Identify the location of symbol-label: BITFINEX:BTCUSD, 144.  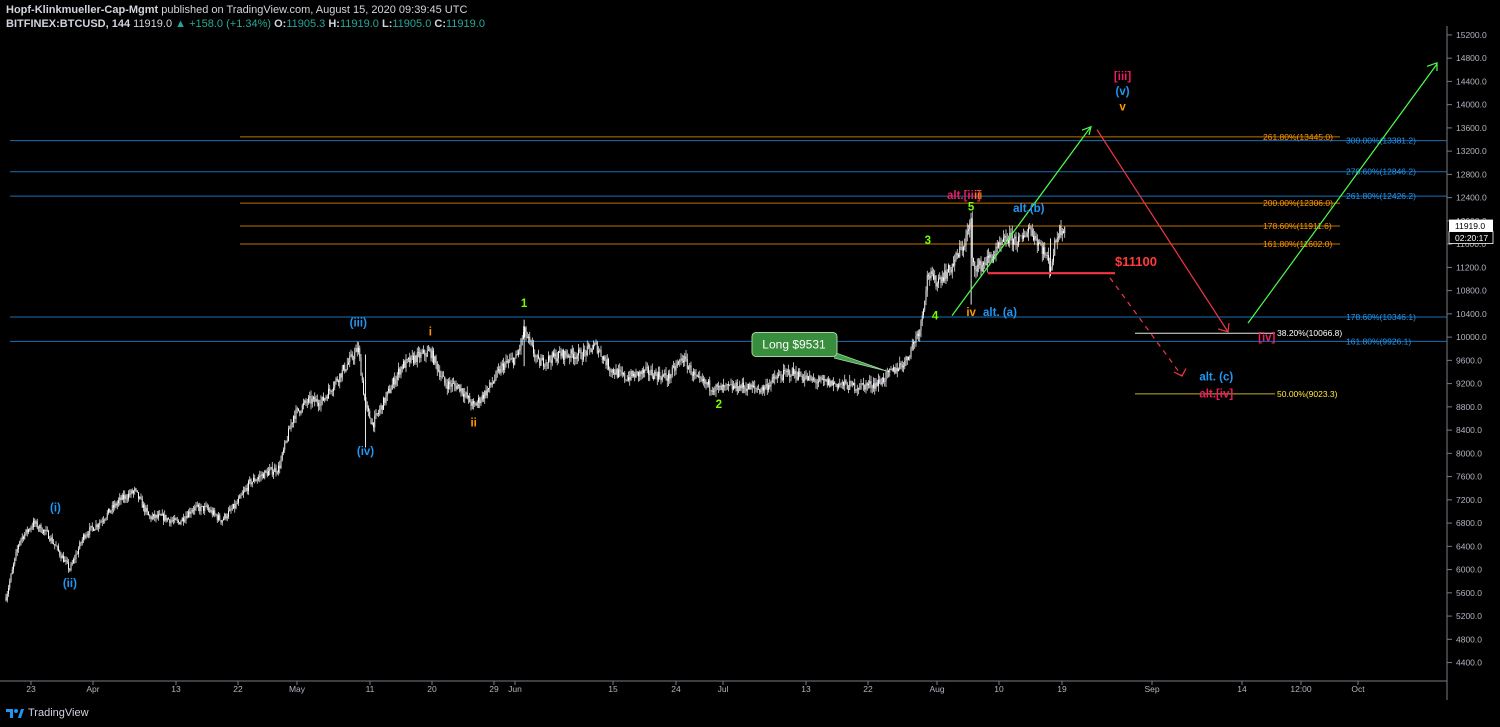
(68, 24).